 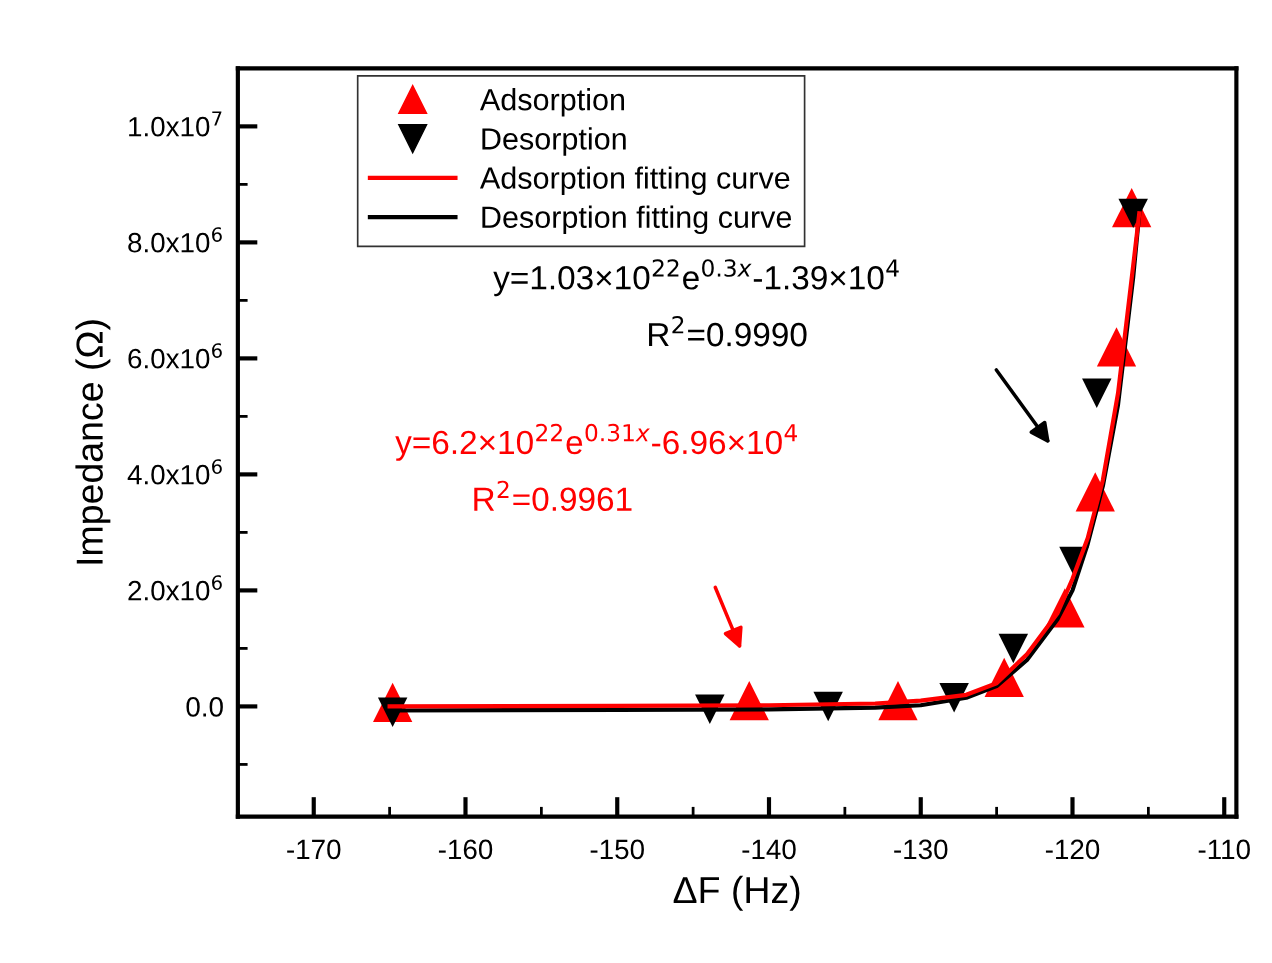 What do you see at coordinates (551, 102) in the screenshot?
I see `legend-label: Adsorption` at bounding box center [551, 102].